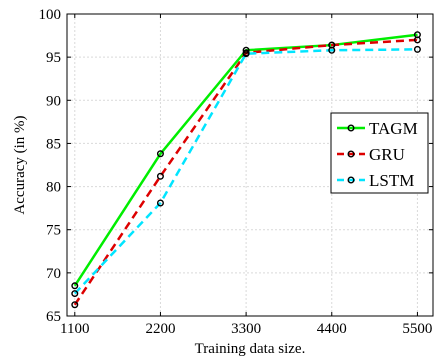 This screenshot has height=358, width=441. I want to click on legend-label-tagm: TAGM, so click(393, 128).